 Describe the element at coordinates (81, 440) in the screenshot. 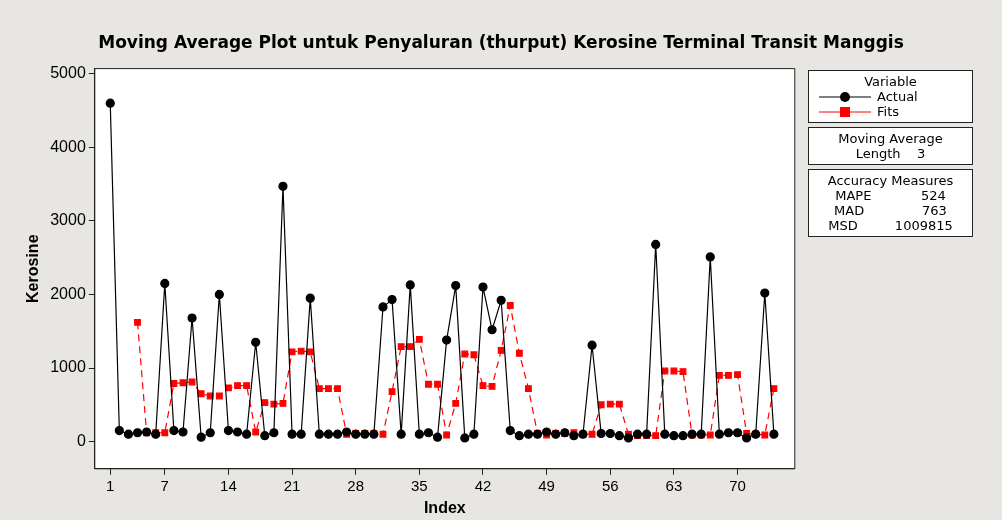

I see `y-tick-label: 0` at that location.